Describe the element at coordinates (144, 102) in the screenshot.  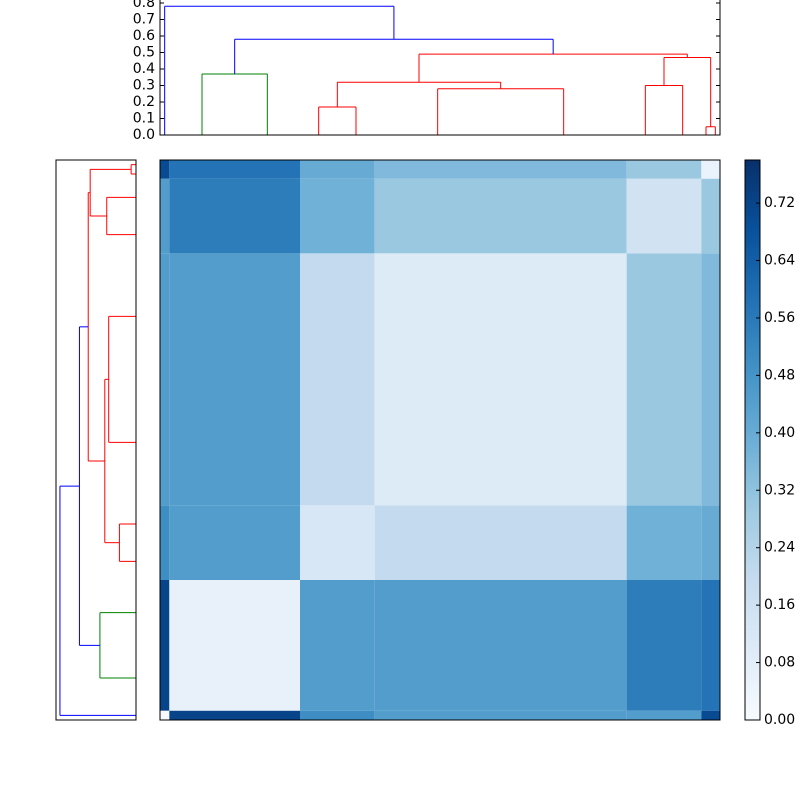
I see `y-tick-label: 0.2` at that location.